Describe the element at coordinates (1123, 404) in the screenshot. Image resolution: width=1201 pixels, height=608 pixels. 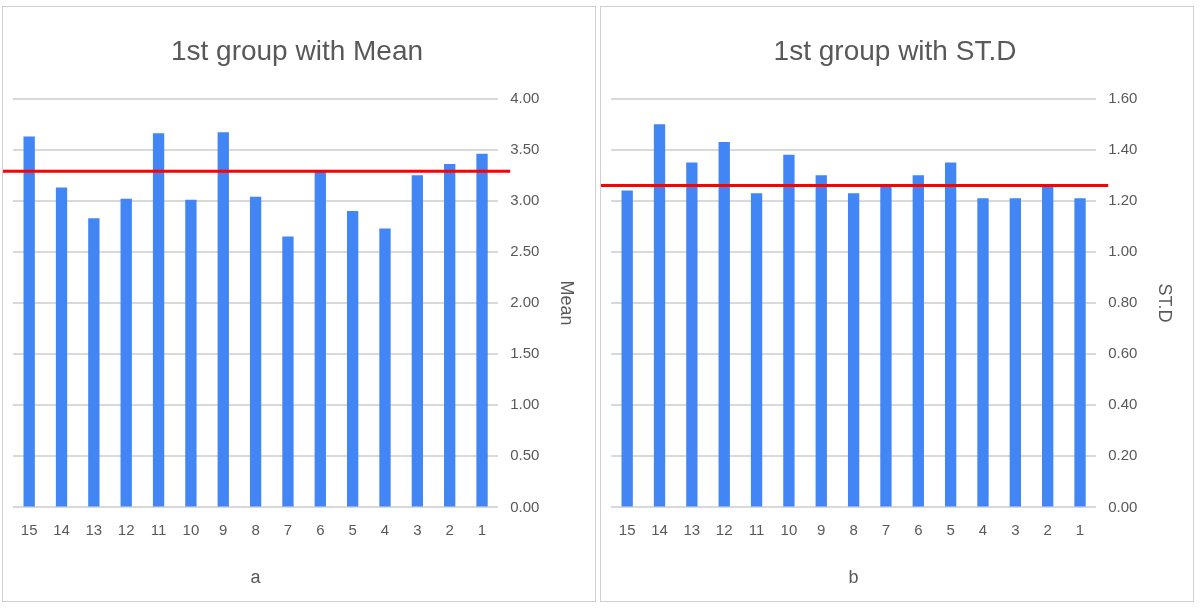
I see `y-tick-label: 0.40` at that location.